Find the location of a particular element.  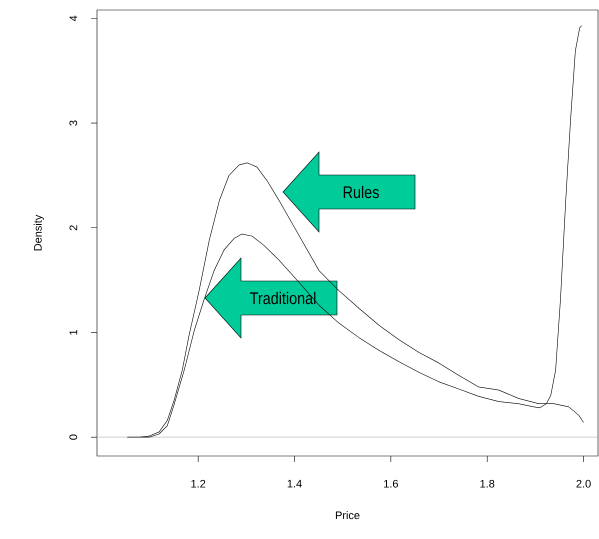

y-tick-label: 3 is located at coordinates (73, 123).